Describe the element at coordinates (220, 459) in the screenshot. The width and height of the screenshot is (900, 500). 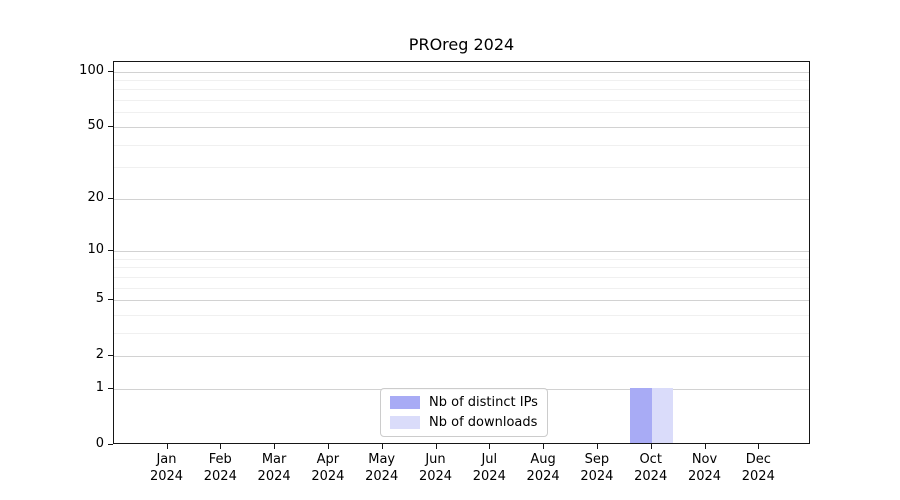
I see `x-tick-month: Feb` at that location.